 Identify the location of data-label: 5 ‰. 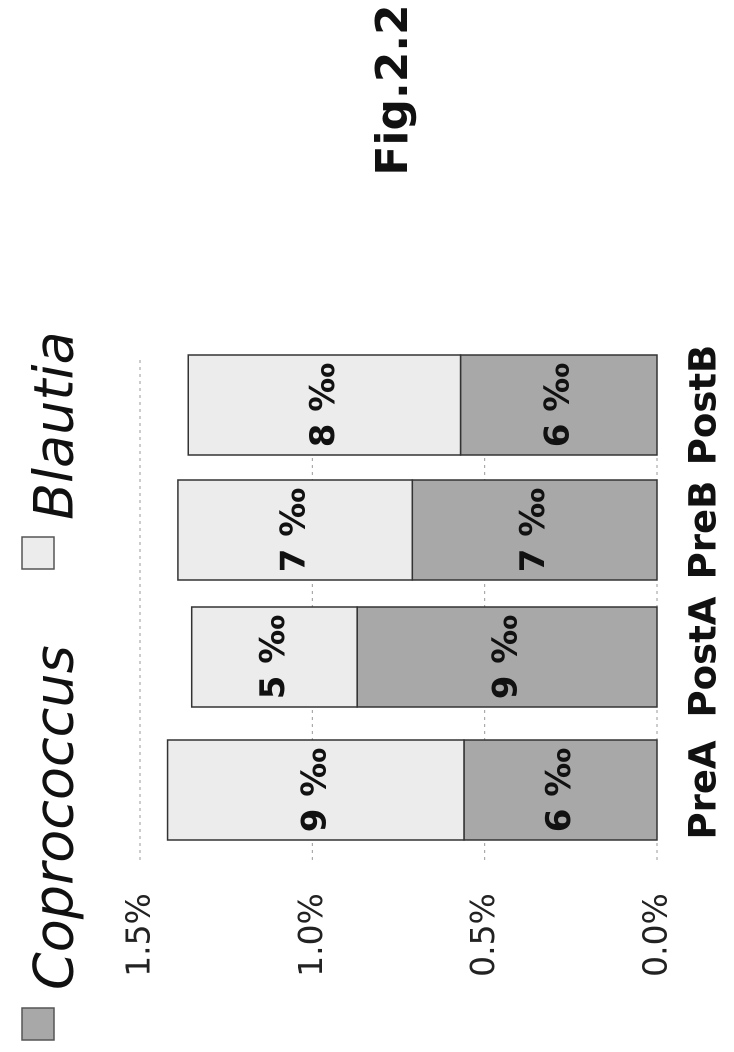
(273, 657).